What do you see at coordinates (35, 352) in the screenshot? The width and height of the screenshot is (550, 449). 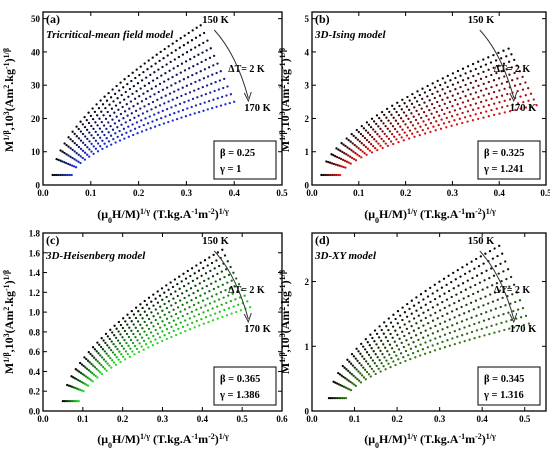 I see `y-tick-label: 0.6` at bounding box center [35, 352].